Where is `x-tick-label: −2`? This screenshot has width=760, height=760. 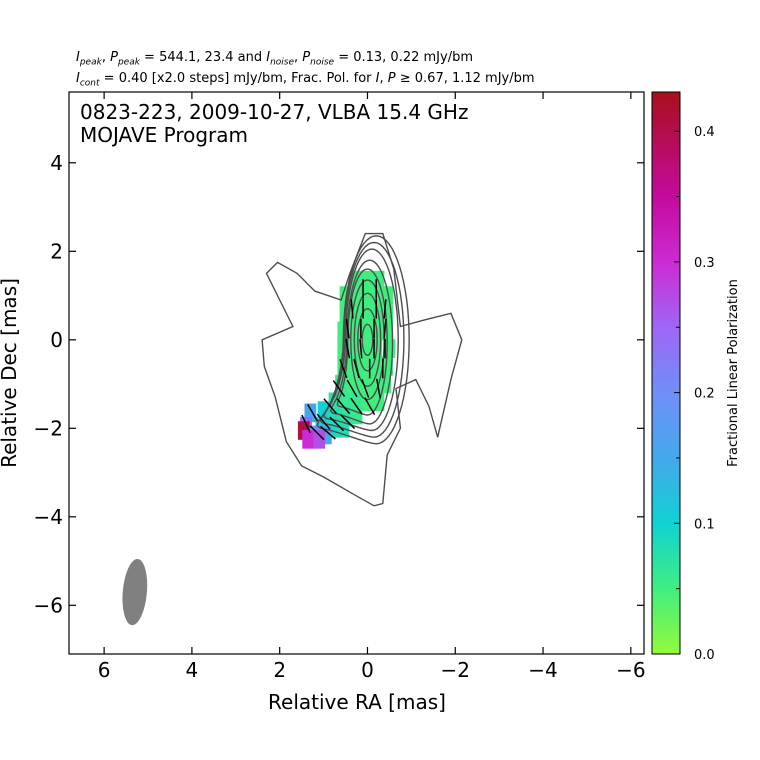 x-tick-label: −2 is located at coordinates (455, 670).